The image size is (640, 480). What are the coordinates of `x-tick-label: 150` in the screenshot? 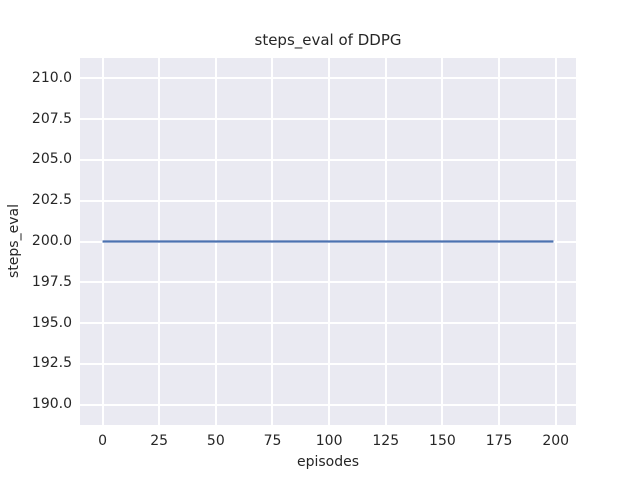 It's located at (442, 441).